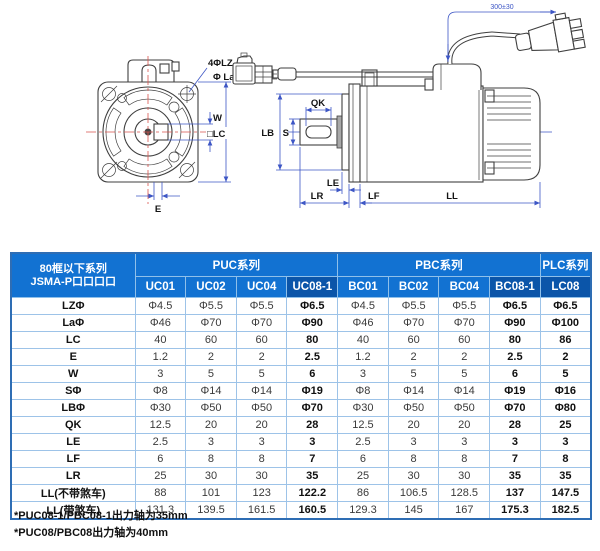 The image size is (600, 551). I want to click on row-label-cell: LL(带煞车), so click(73, 510).